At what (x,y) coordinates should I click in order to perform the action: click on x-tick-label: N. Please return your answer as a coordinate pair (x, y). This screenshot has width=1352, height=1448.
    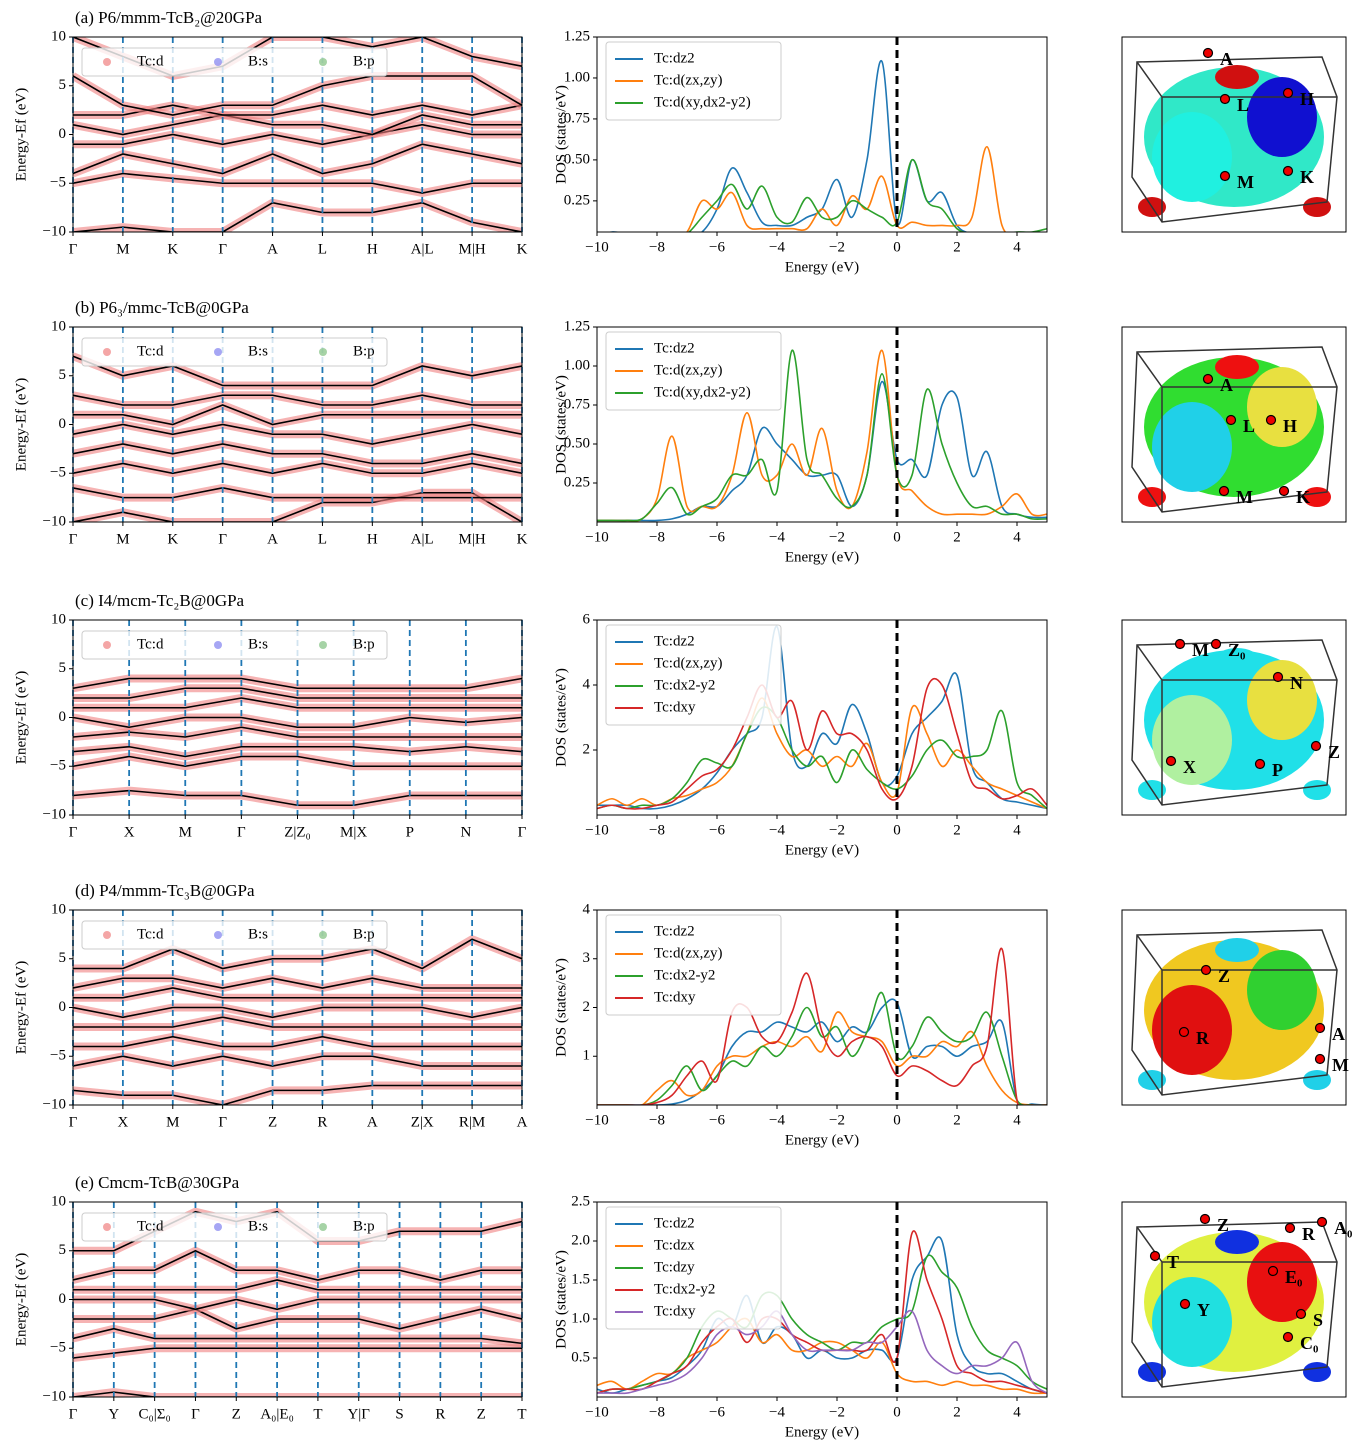
    Looking at the image, I should click on (465, 832).